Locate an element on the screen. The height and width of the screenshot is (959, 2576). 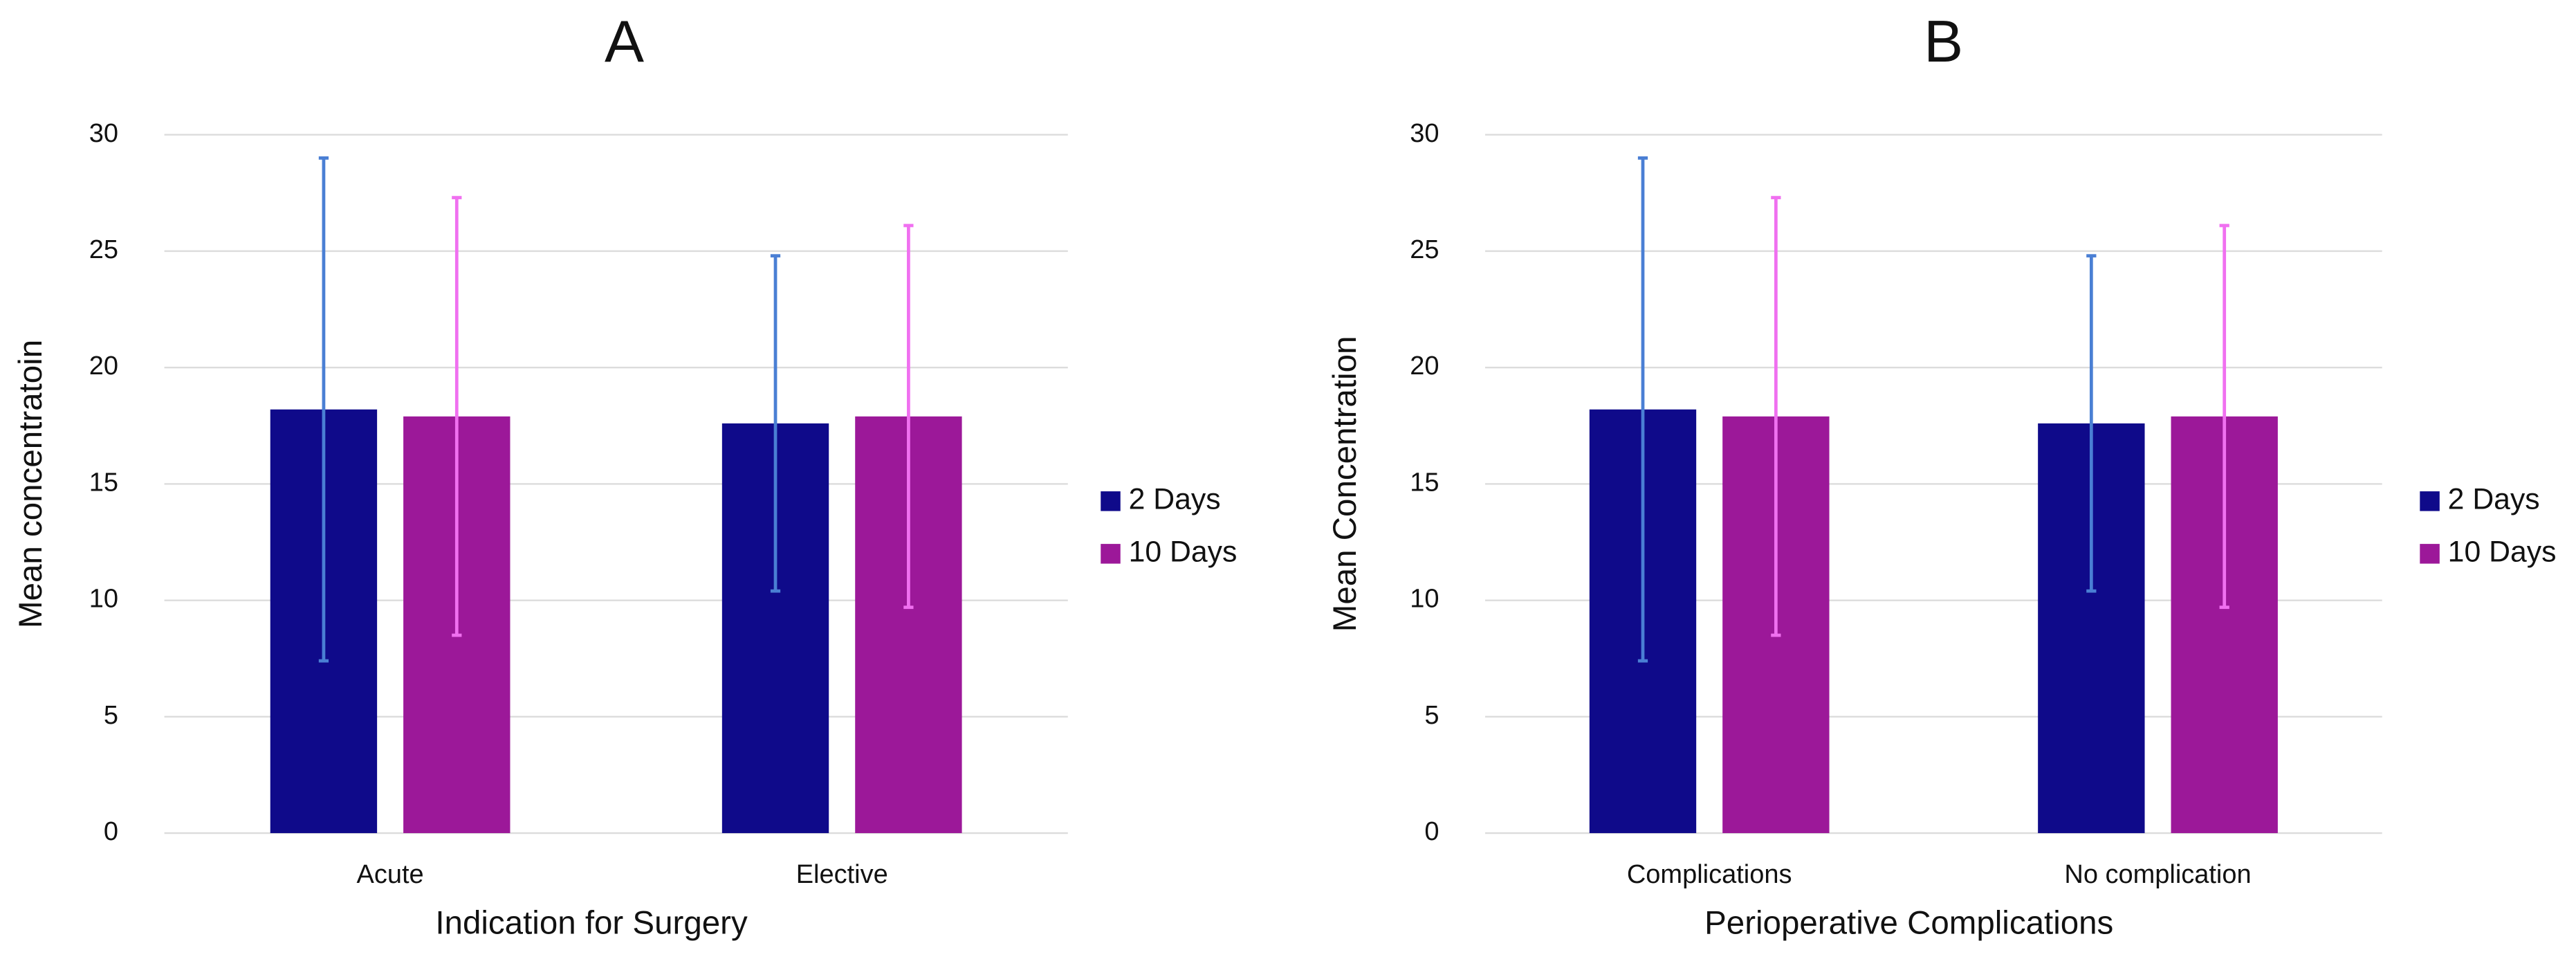
y-axis-label: Mean concentratoin is located at coordinates (30, 484).